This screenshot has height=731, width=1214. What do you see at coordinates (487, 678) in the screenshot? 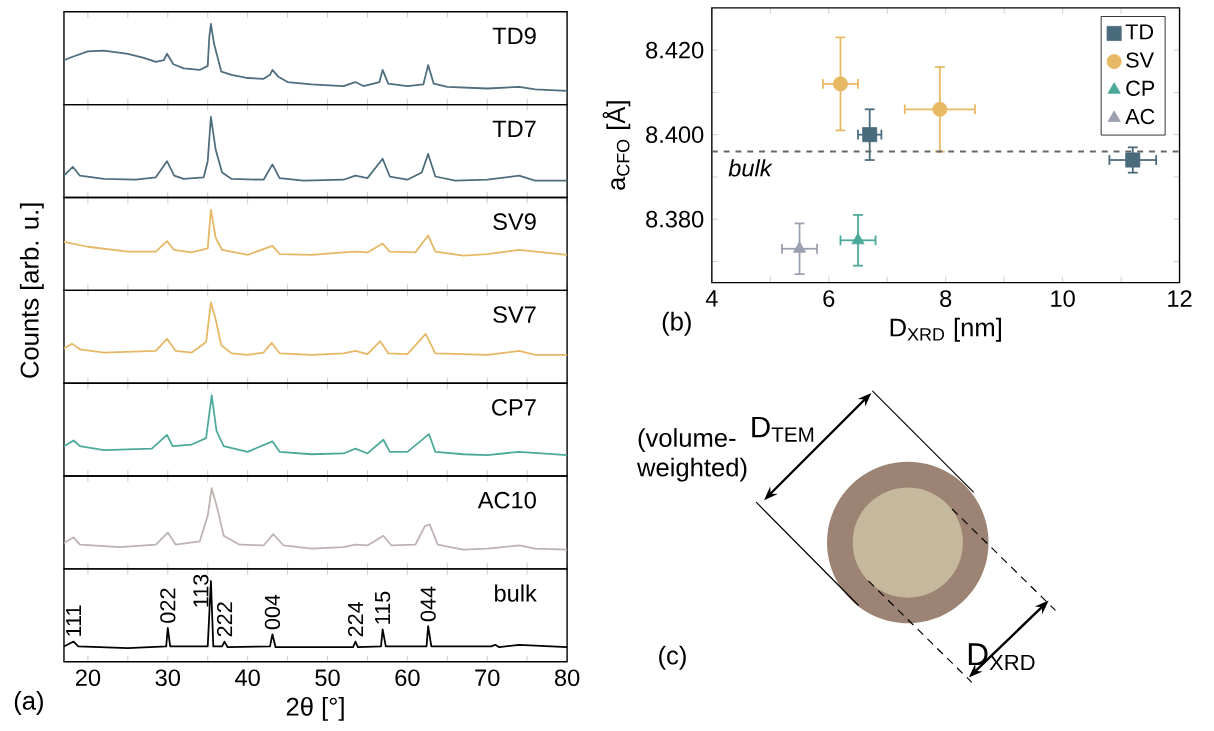
I see `x-tick-label: 70` at bounding box center [487, 678].